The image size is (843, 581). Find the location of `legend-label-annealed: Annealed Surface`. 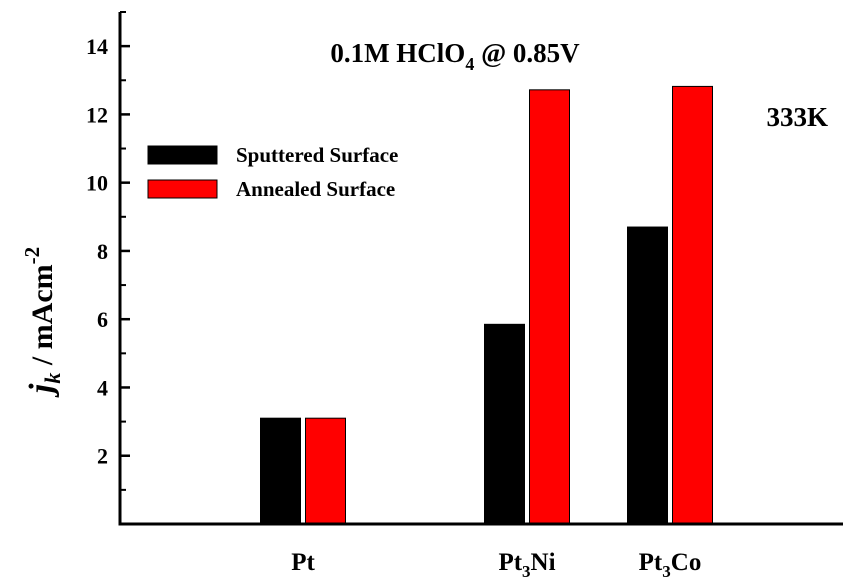

legend-label-annealed: Annealed Surface is located at coordinates (315, 189).